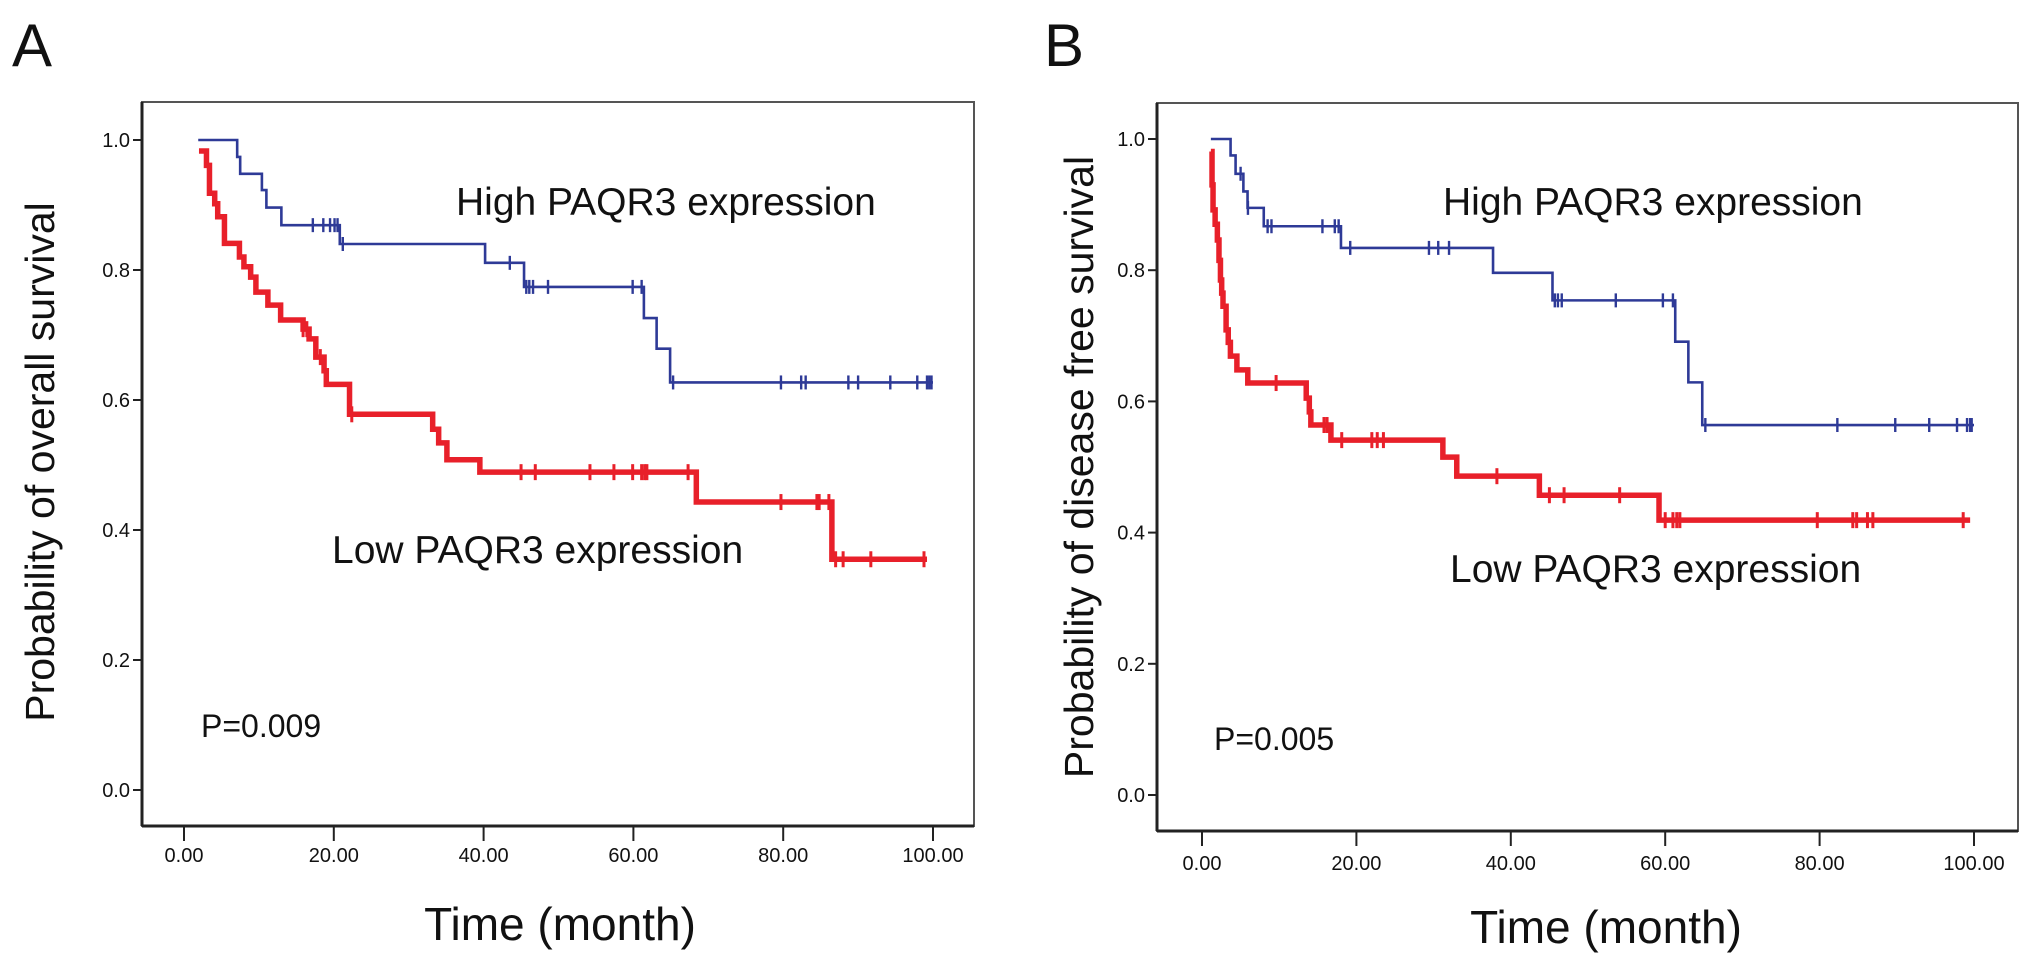  Describe the element at coordinates (32, 45) in the screenshot. I see `panel-label-a: A` at that location.